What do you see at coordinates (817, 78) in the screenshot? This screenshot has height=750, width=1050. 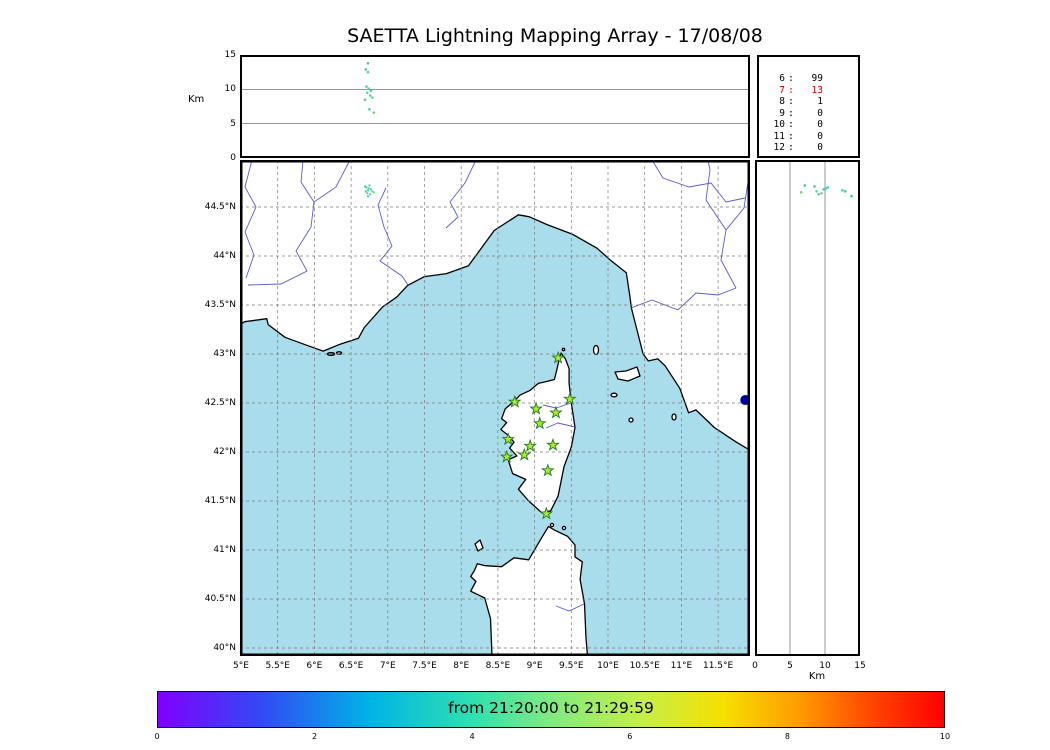 I see `station-count-value: 99` at bounding box center [817, 78].